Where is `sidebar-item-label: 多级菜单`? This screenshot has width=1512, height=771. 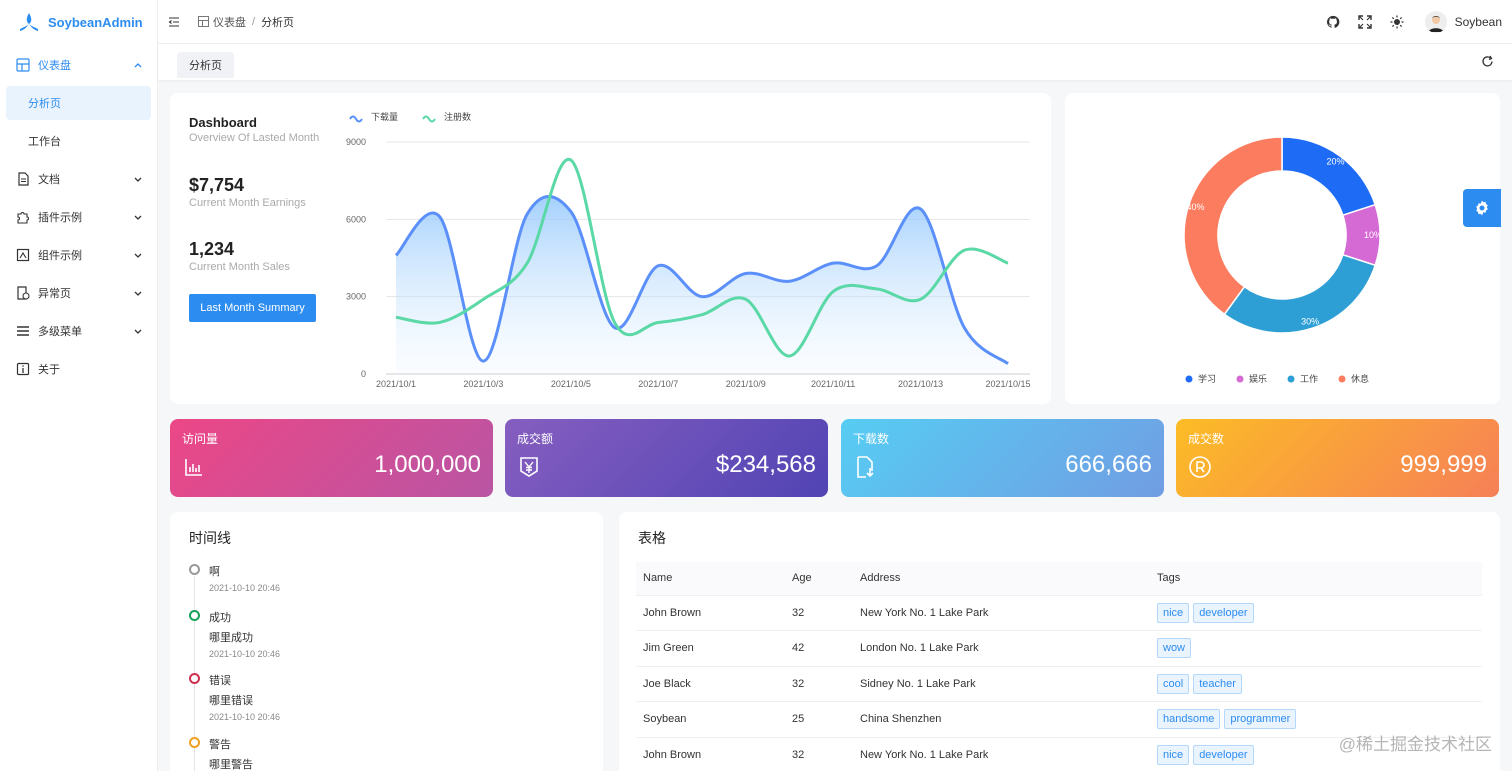 sidebar-item-label: 多级菜单 is located at coordinates (60, 332).